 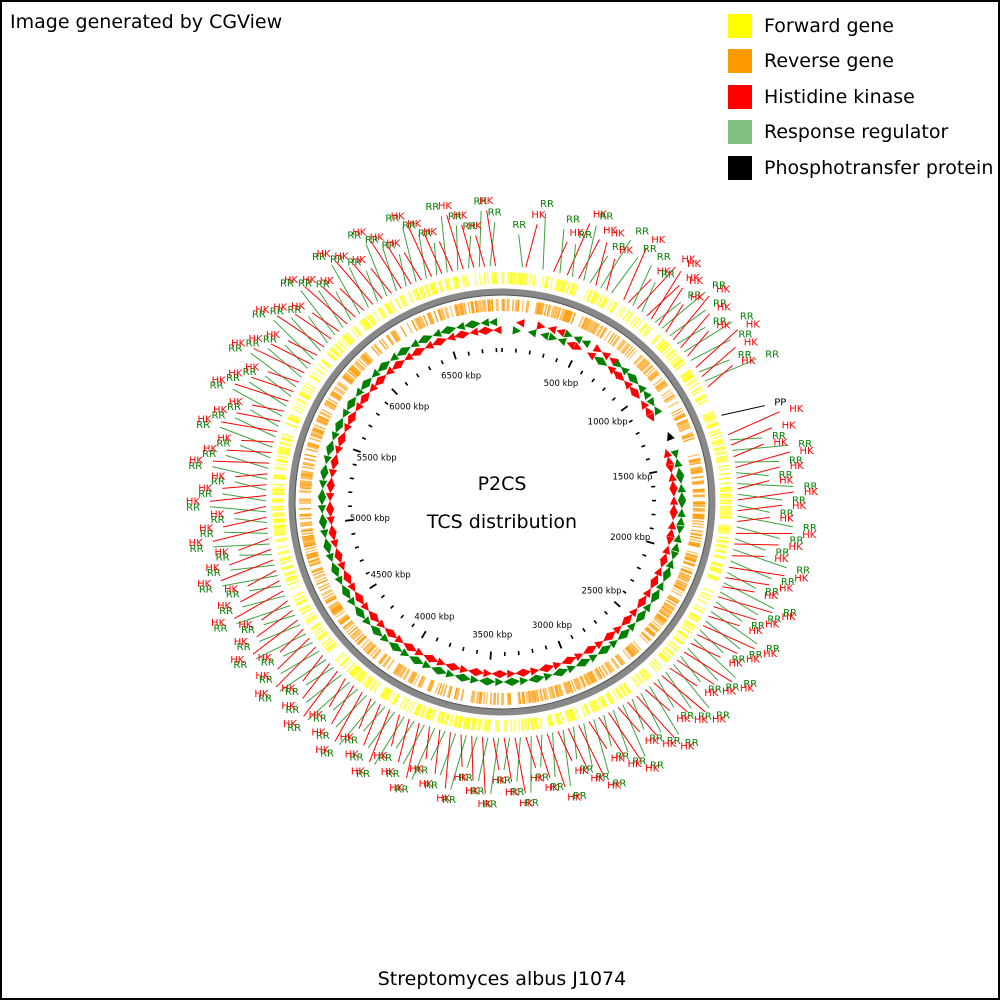 What do you see at coordinates (501, 979) in the screenshot?
I see `organism-caption: Streptomyces albus J1074` at bounding box center [501, 979].